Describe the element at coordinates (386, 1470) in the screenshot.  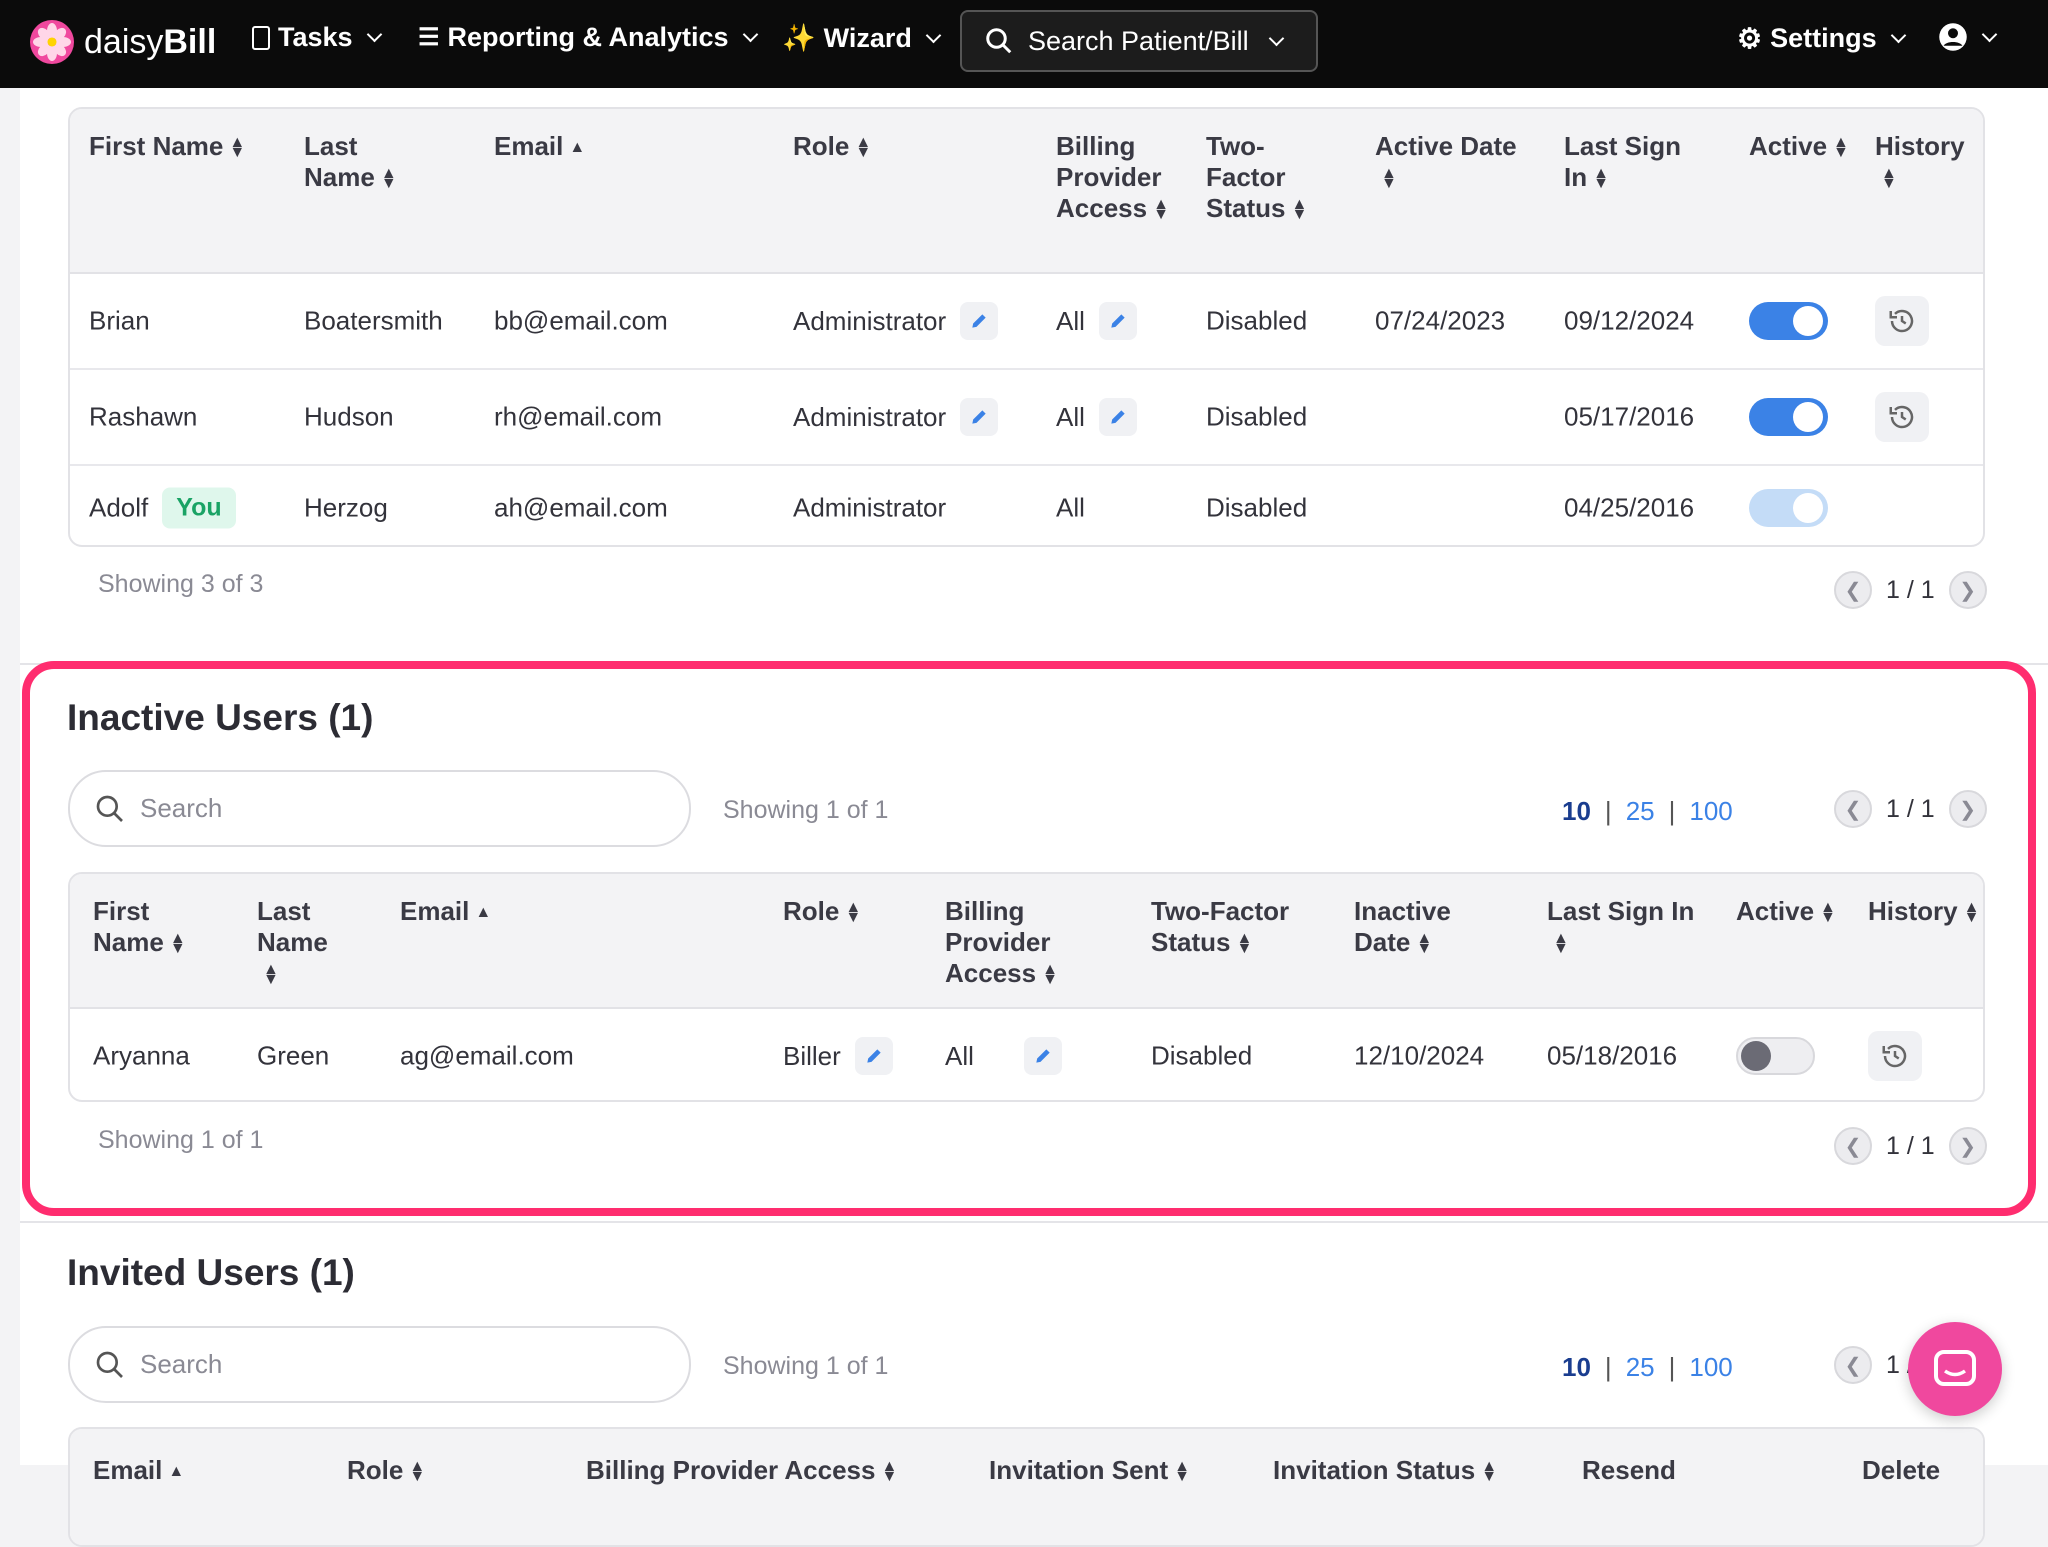
I see `column-header-1: Role ▲ ▼` at that location.